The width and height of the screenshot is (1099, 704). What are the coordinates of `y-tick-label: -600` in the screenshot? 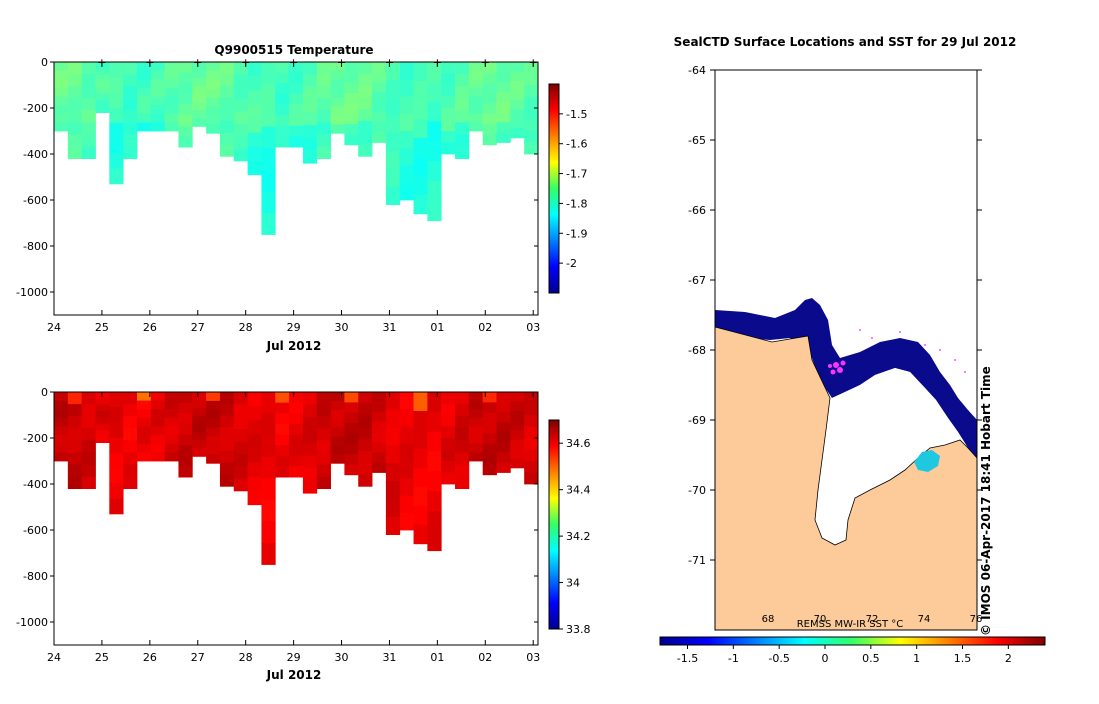 It's located at (35, 200).